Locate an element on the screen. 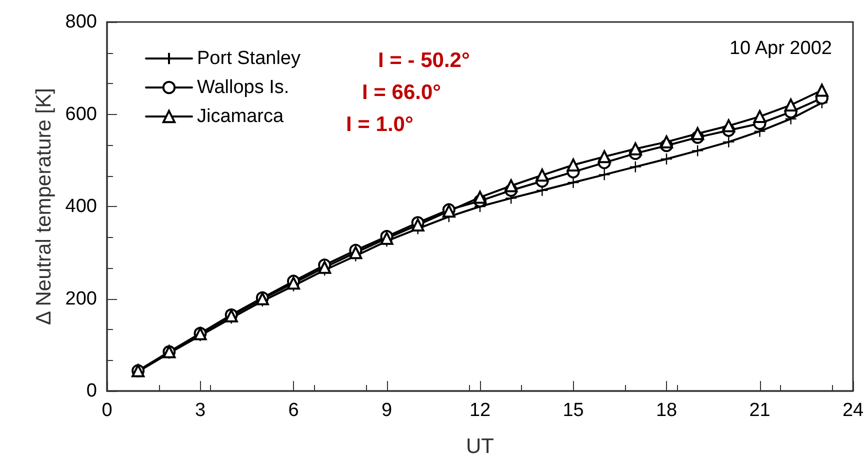 Image resolution: width=868 pixels, height=475 pixels. x-tick-label: 12 is located at coordinates (480, 410).